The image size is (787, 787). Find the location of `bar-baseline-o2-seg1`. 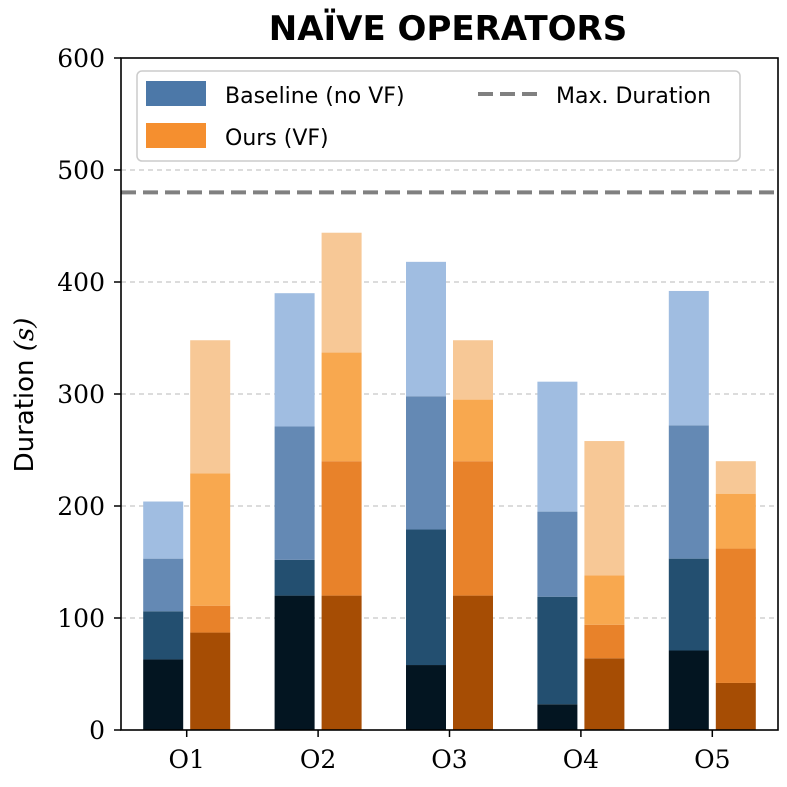

bar-baseline-o2-seg1 is located at coordinates (294, 662).